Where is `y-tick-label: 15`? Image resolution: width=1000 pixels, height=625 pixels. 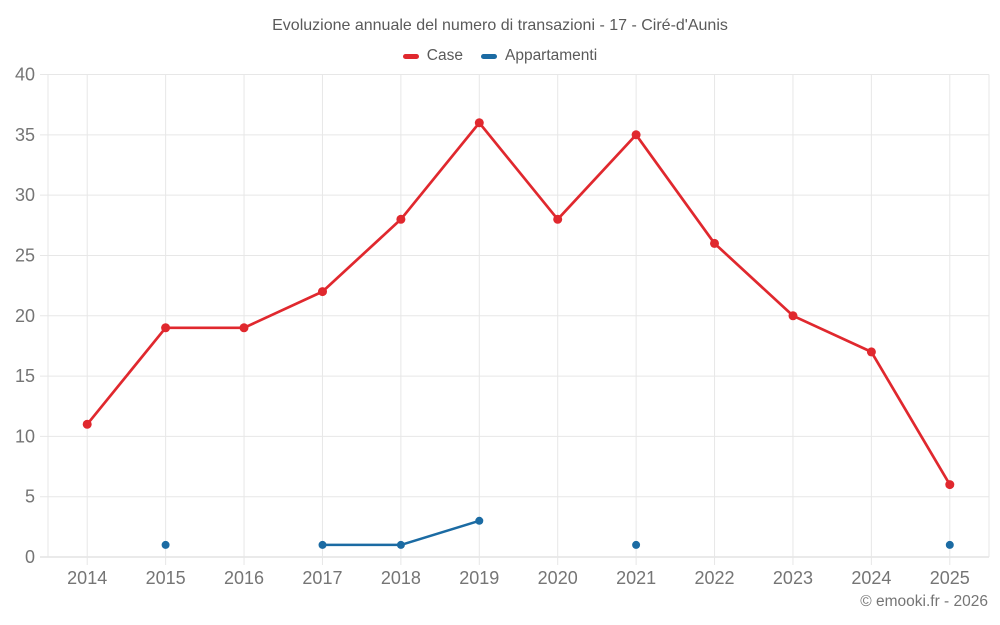 y-tick-label: 15 is located at coordinates (25, 376).